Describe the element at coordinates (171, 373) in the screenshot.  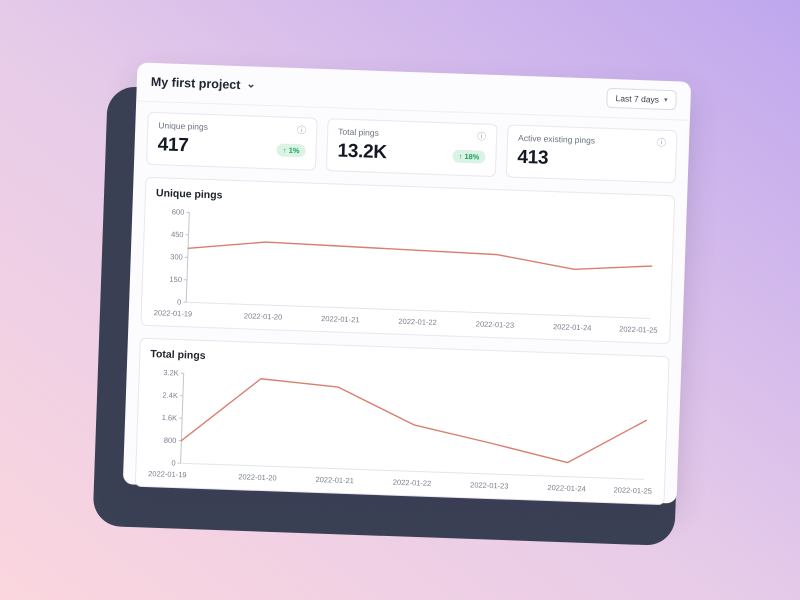
I see `svg-text: 3.2K` at that location.